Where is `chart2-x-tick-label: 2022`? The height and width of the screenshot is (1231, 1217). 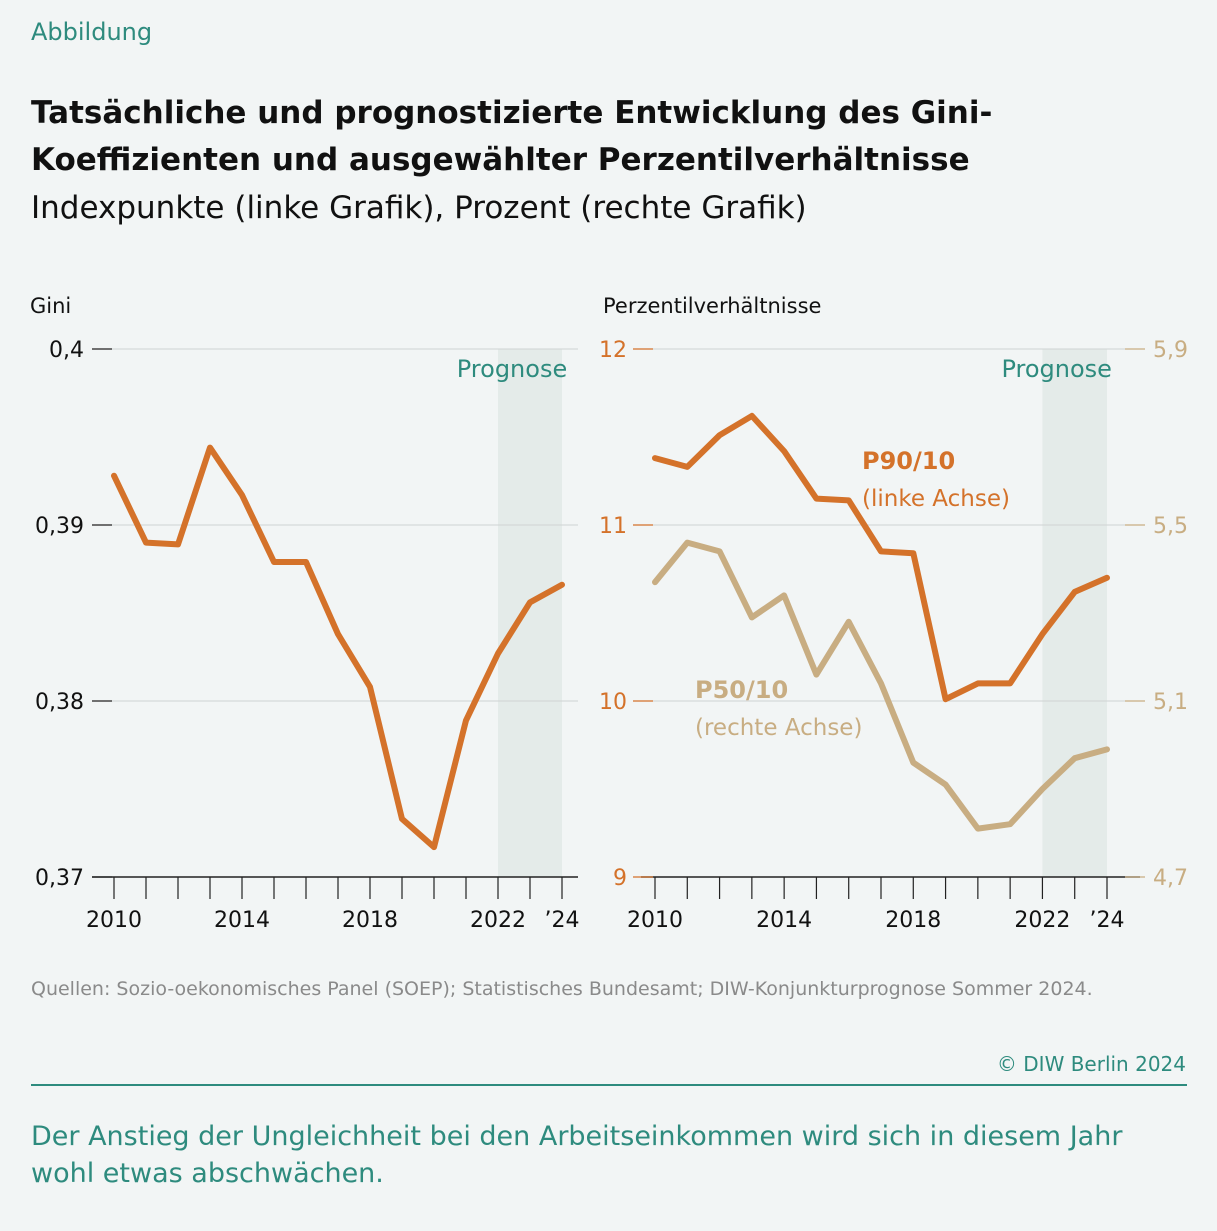
chart2-x-tick-label: 2022 is located at coordinates (1042, 920).